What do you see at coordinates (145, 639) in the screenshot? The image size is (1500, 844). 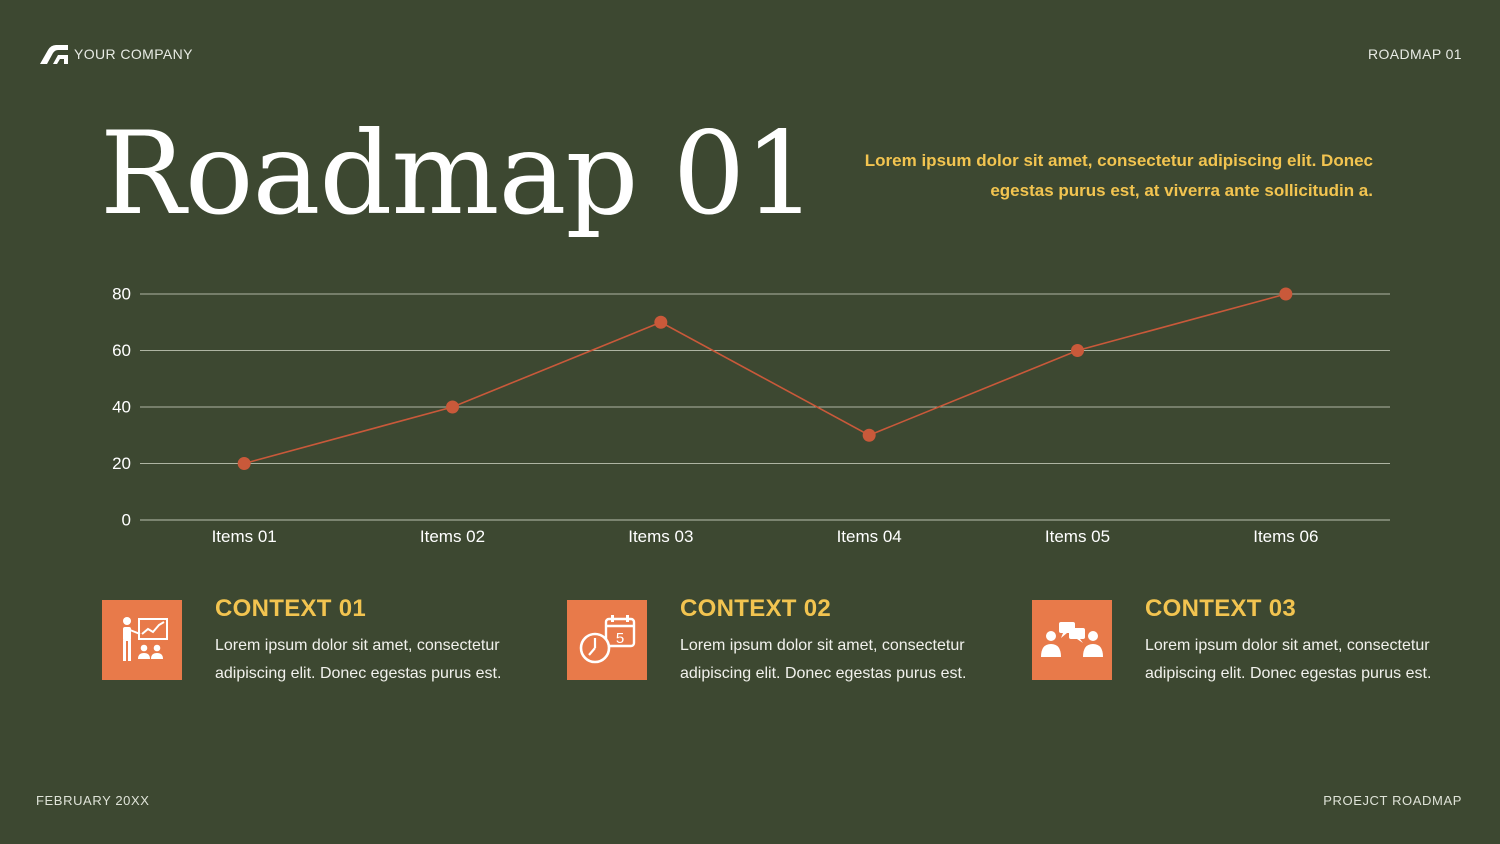 I see `presentation-icon` at bounding box center [145, 639].